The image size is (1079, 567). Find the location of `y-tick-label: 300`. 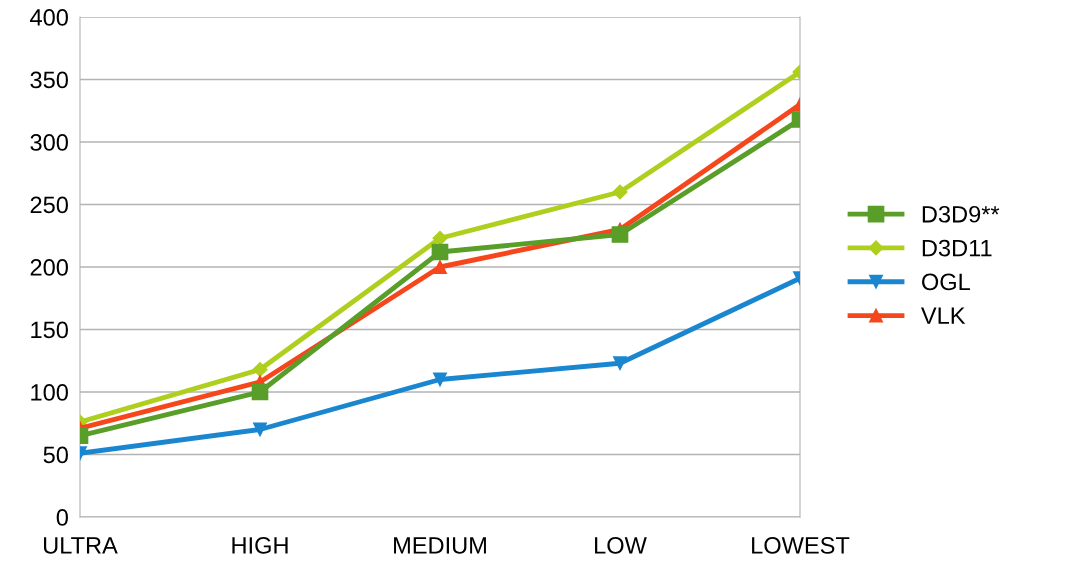

y-tick-label: 300 is located at coordinates (49, 142).